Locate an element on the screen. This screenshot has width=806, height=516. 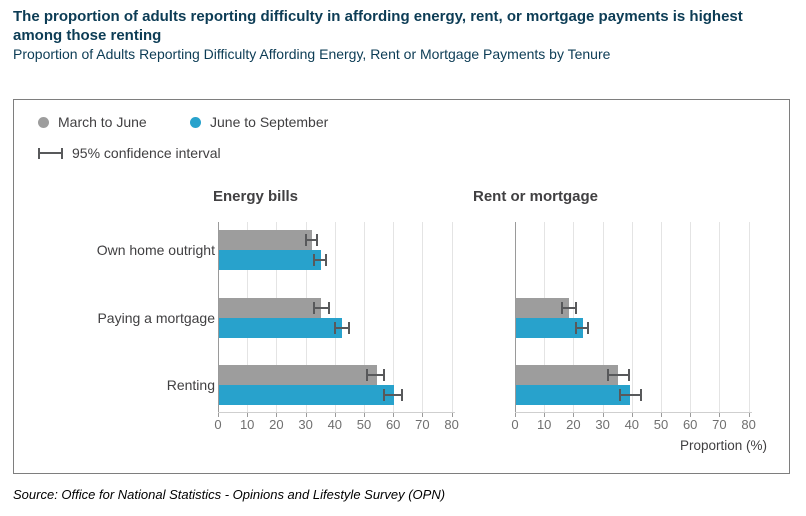
category-label: Own home outright is located at coordinates (155, 250).